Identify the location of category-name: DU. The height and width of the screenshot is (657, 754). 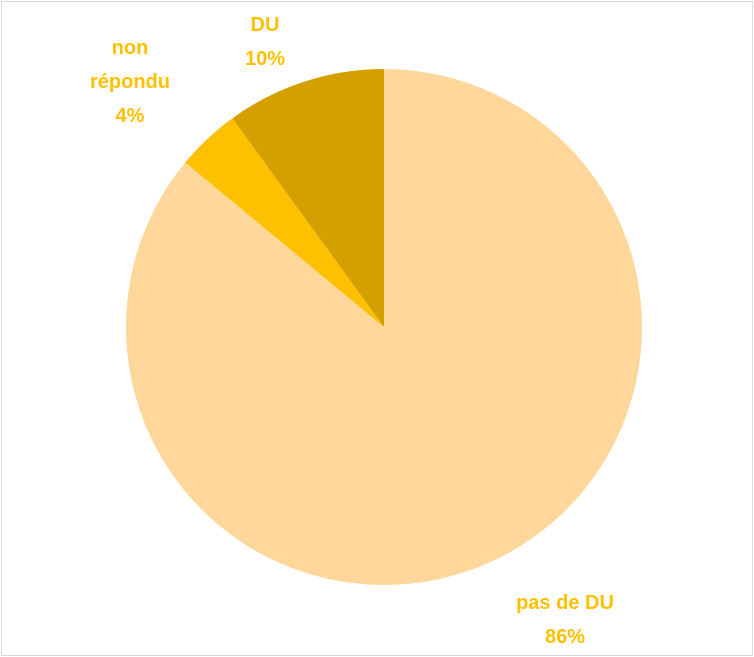
(265, 25).